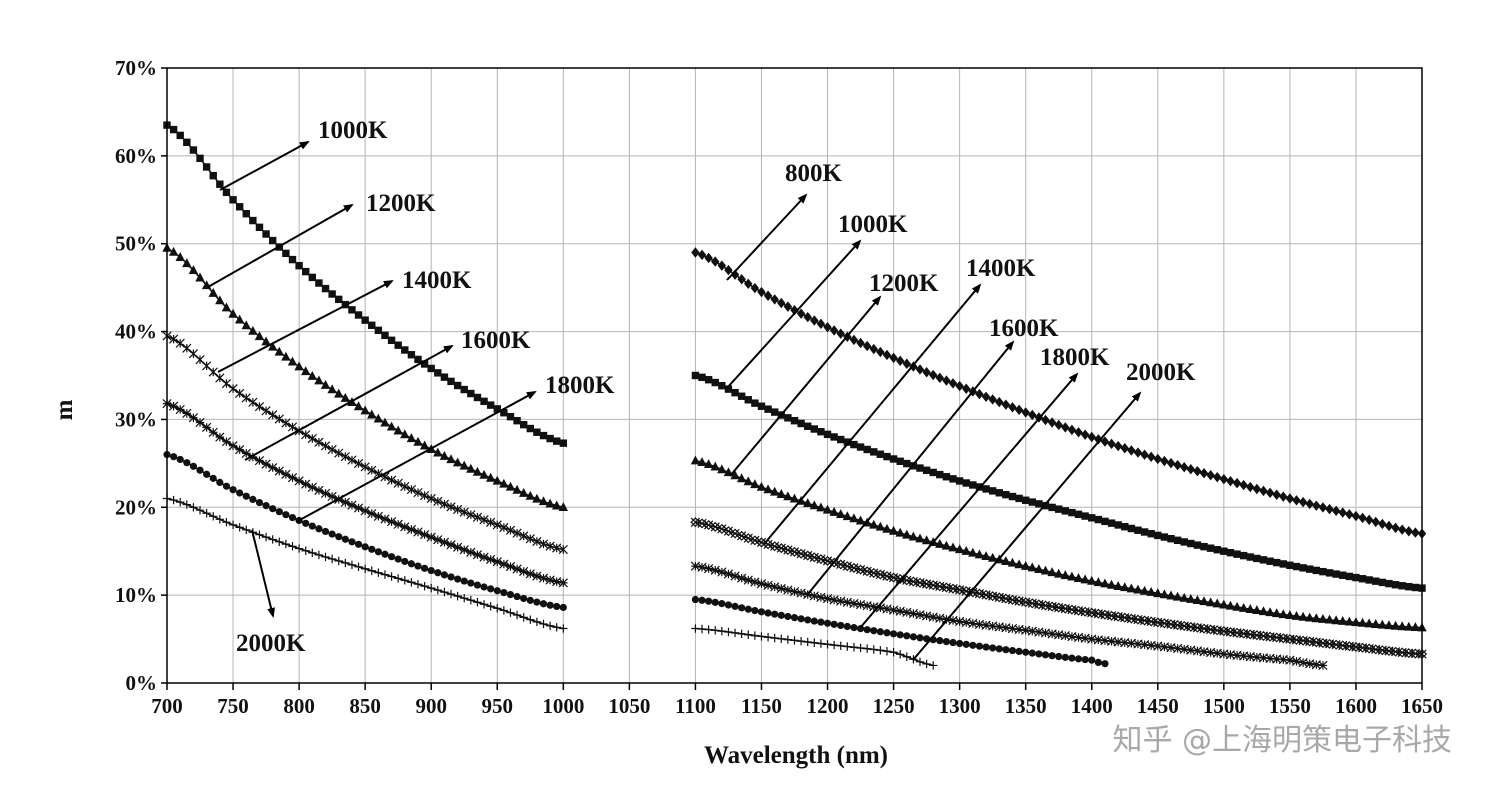 This screenshot has height=795, width=1492. What do you see at coordinates (900, 631) in the screenshot?
I see `series-right-1800K` at bounding box center [900, 631].